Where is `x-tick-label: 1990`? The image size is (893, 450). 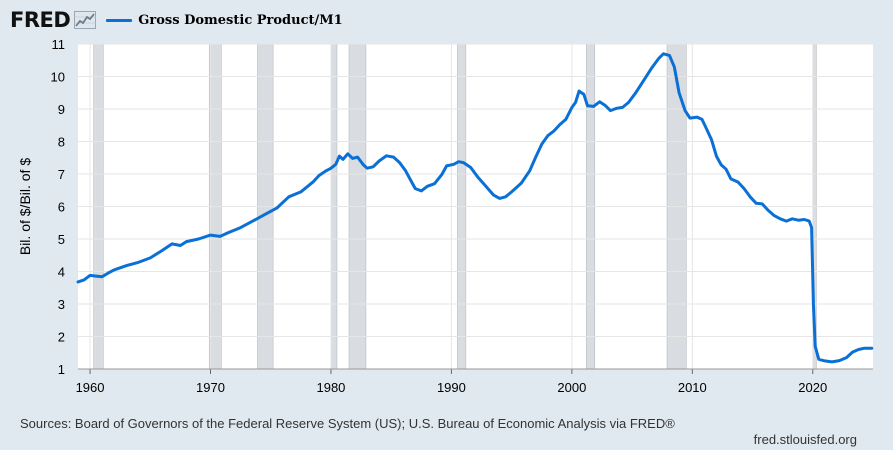
x-tick-label: 1990 is located at coordinates (451, 387).